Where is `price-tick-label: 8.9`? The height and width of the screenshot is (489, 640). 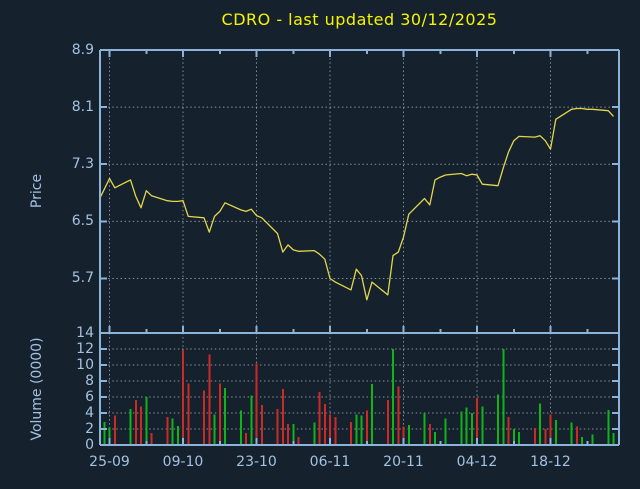
price-tick-label: 8.9 is located at coordinates (82, 50).